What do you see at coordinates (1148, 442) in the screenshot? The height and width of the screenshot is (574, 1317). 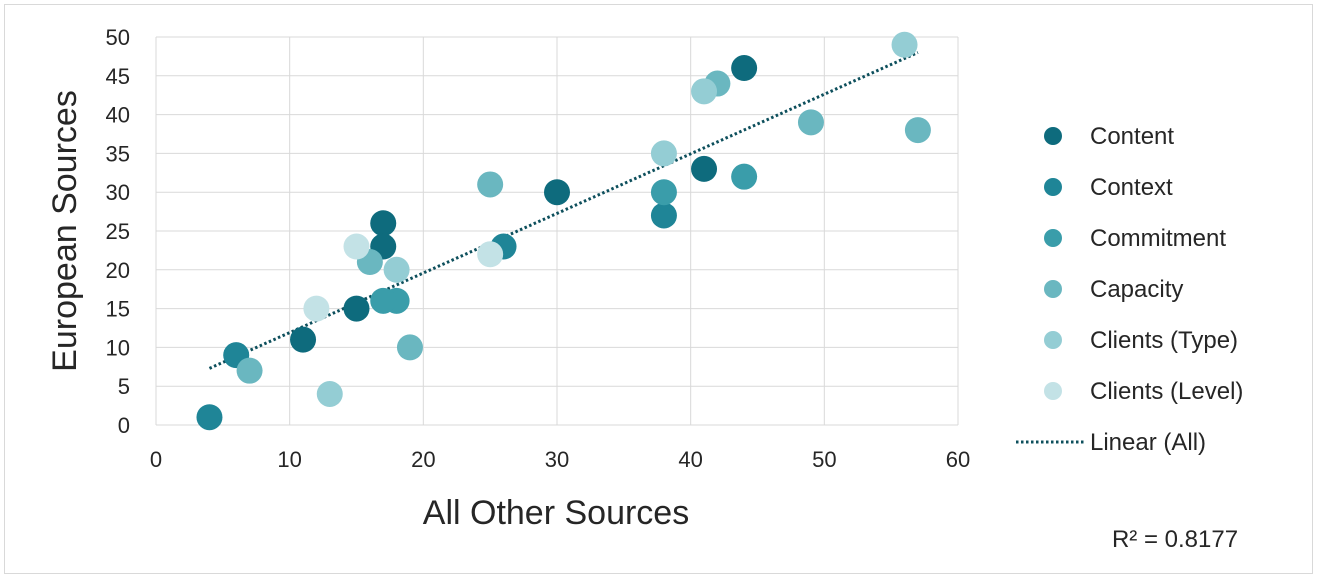 I see `legend-label: Linear (All)` at bounding box center [1148, 442].